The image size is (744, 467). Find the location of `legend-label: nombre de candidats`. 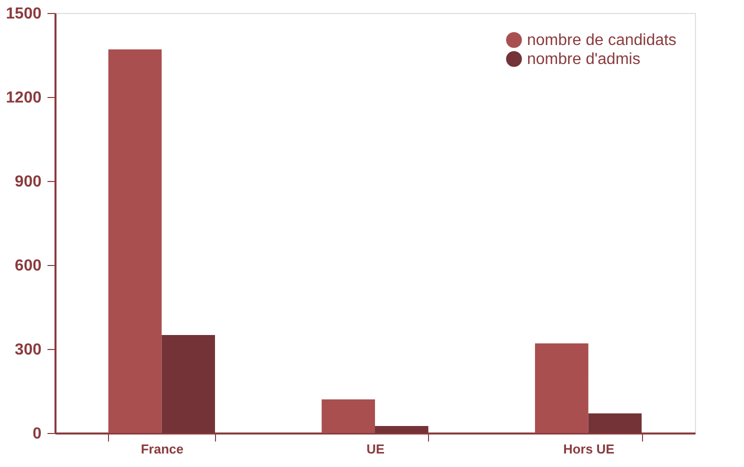

legend-label: nombre de candidats is located at coordinates (601, 40).